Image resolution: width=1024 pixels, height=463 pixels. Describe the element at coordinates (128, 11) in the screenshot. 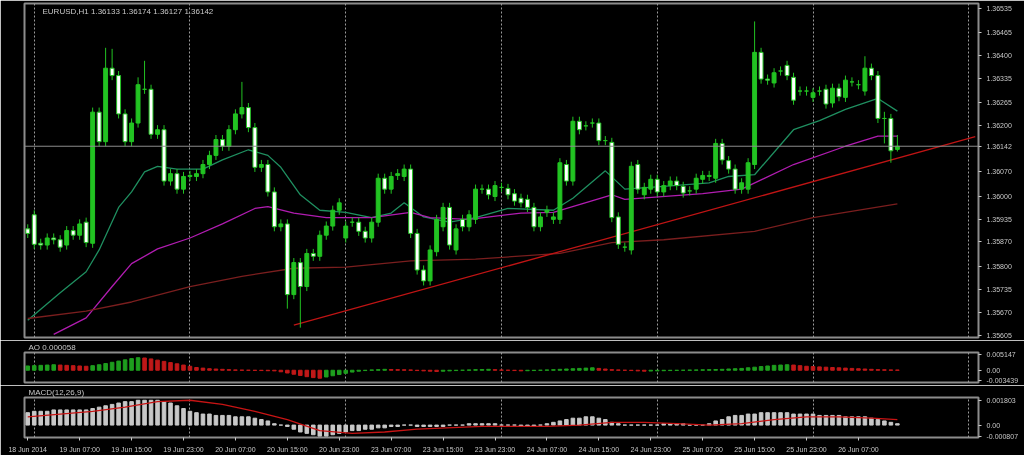

I see `chart-title: EURUSD,H1 1.36133 1.36174 1.36127 1.36142` at that location.